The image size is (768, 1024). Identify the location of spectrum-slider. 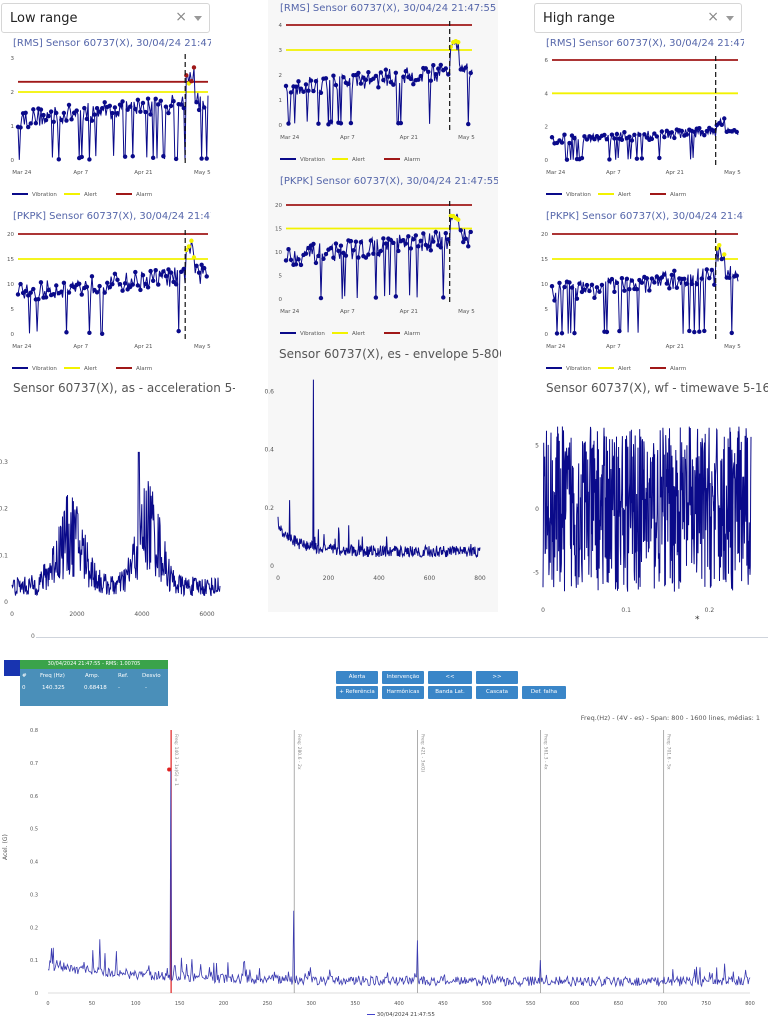
(402, 637).